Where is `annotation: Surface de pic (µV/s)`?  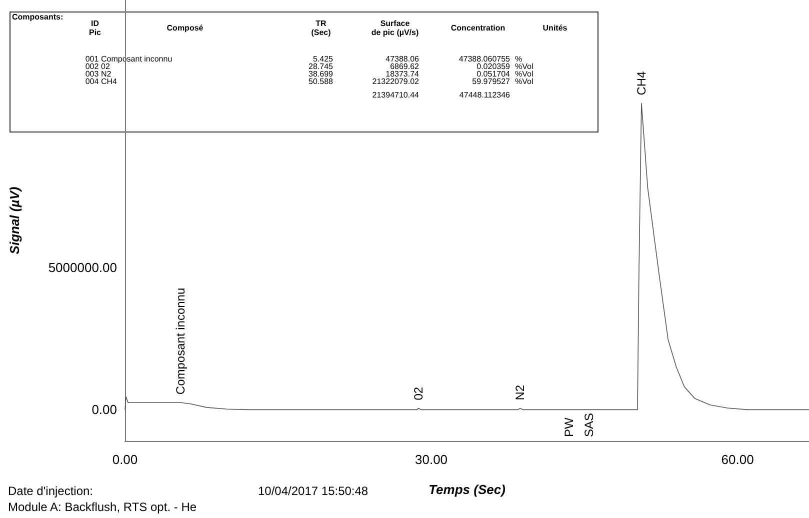 annotation: Surface de pic (µV/s) is located at coordinates (395, 28).